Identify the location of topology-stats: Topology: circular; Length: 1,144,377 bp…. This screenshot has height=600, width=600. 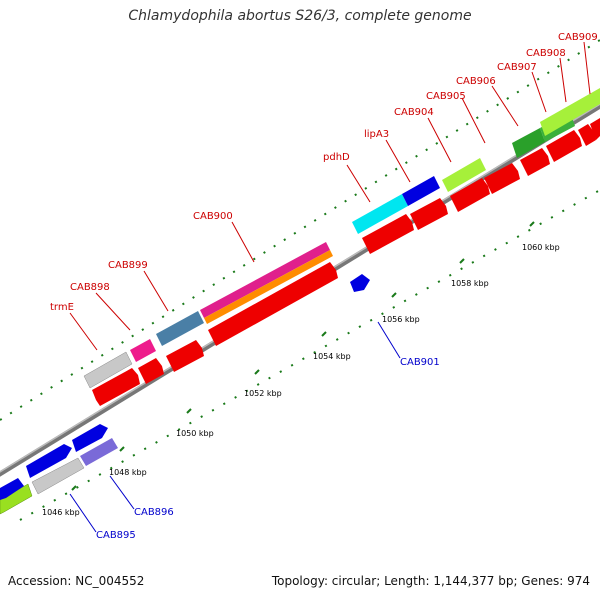
(430, 581).